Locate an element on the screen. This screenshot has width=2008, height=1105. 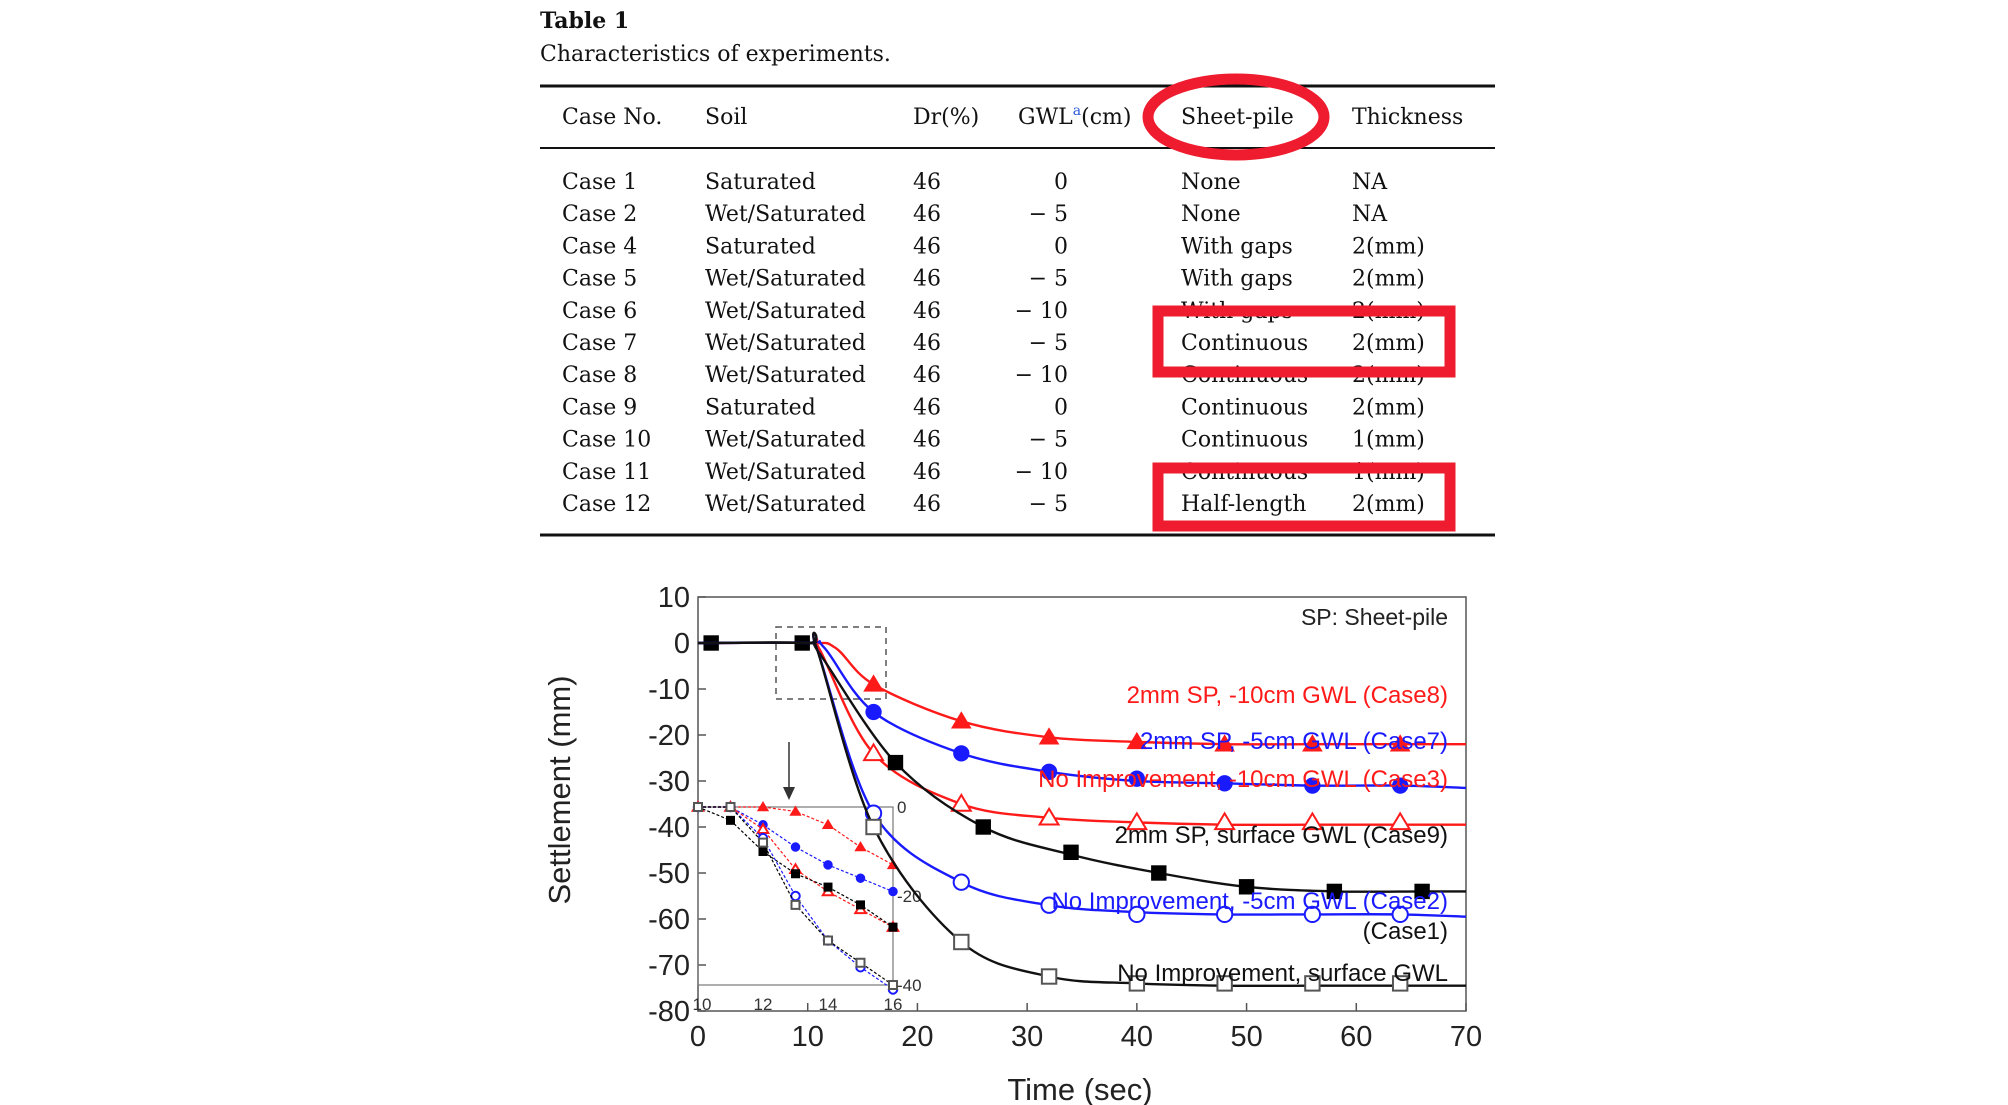
x-tick-label: 60 is located at coordinates (1356, 1037).